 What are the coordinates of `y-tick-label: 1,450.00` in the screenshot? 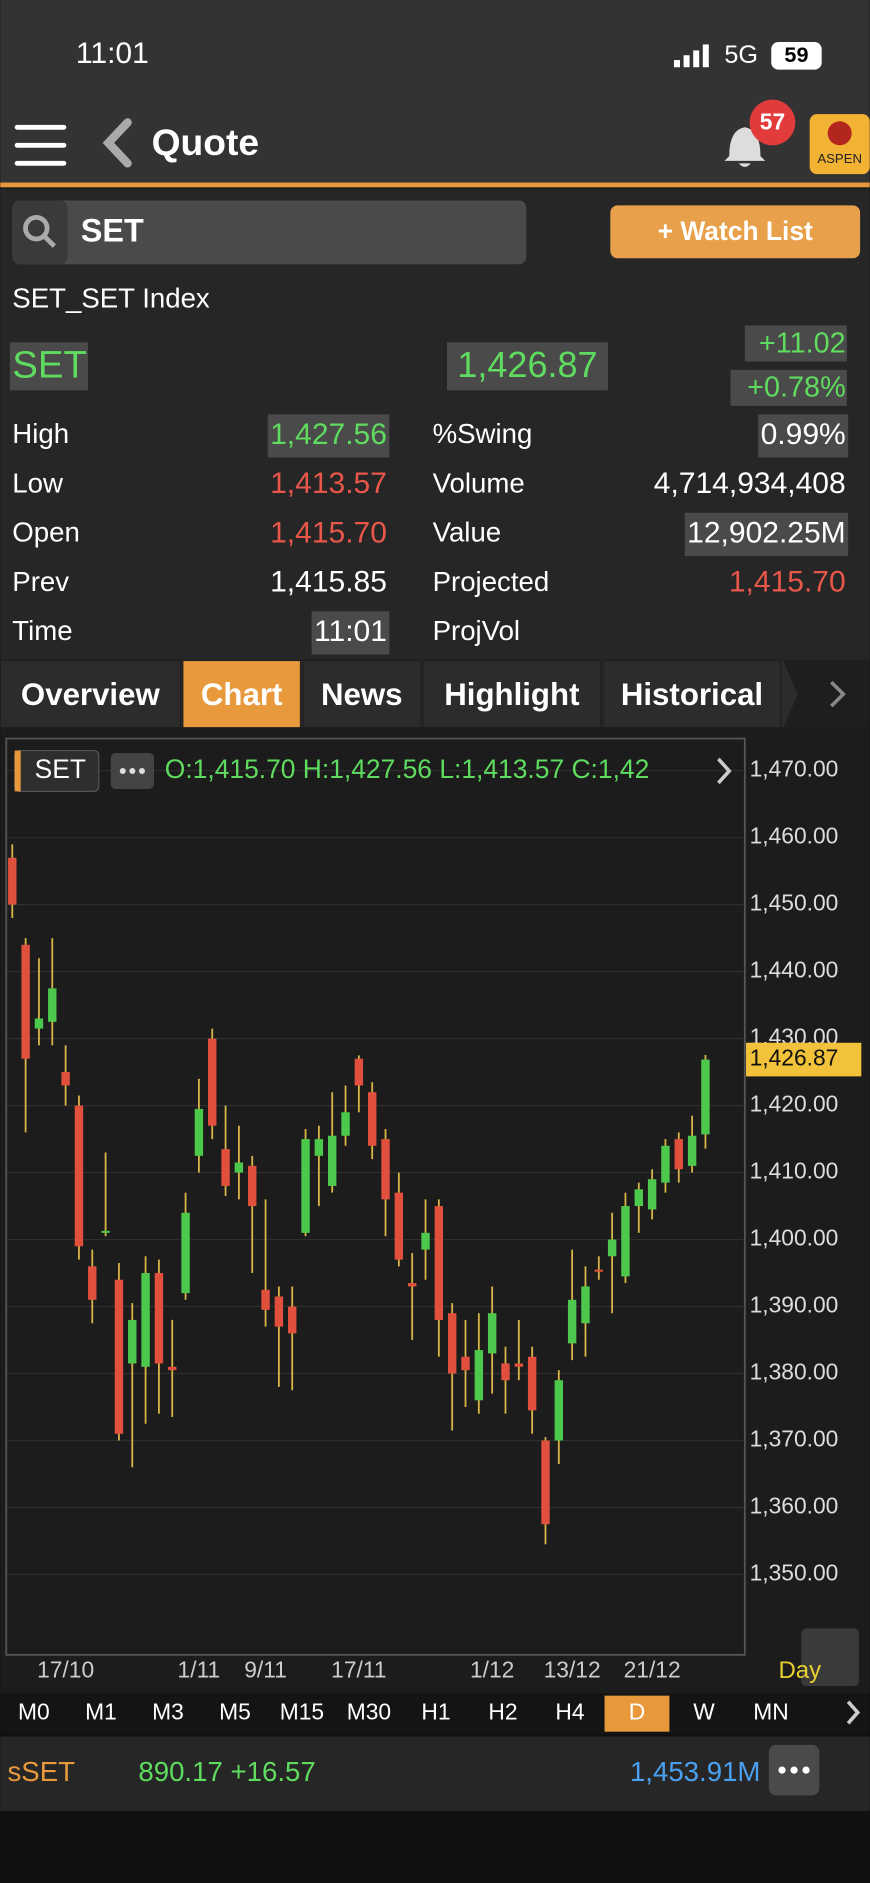 It's located at (794, 903).